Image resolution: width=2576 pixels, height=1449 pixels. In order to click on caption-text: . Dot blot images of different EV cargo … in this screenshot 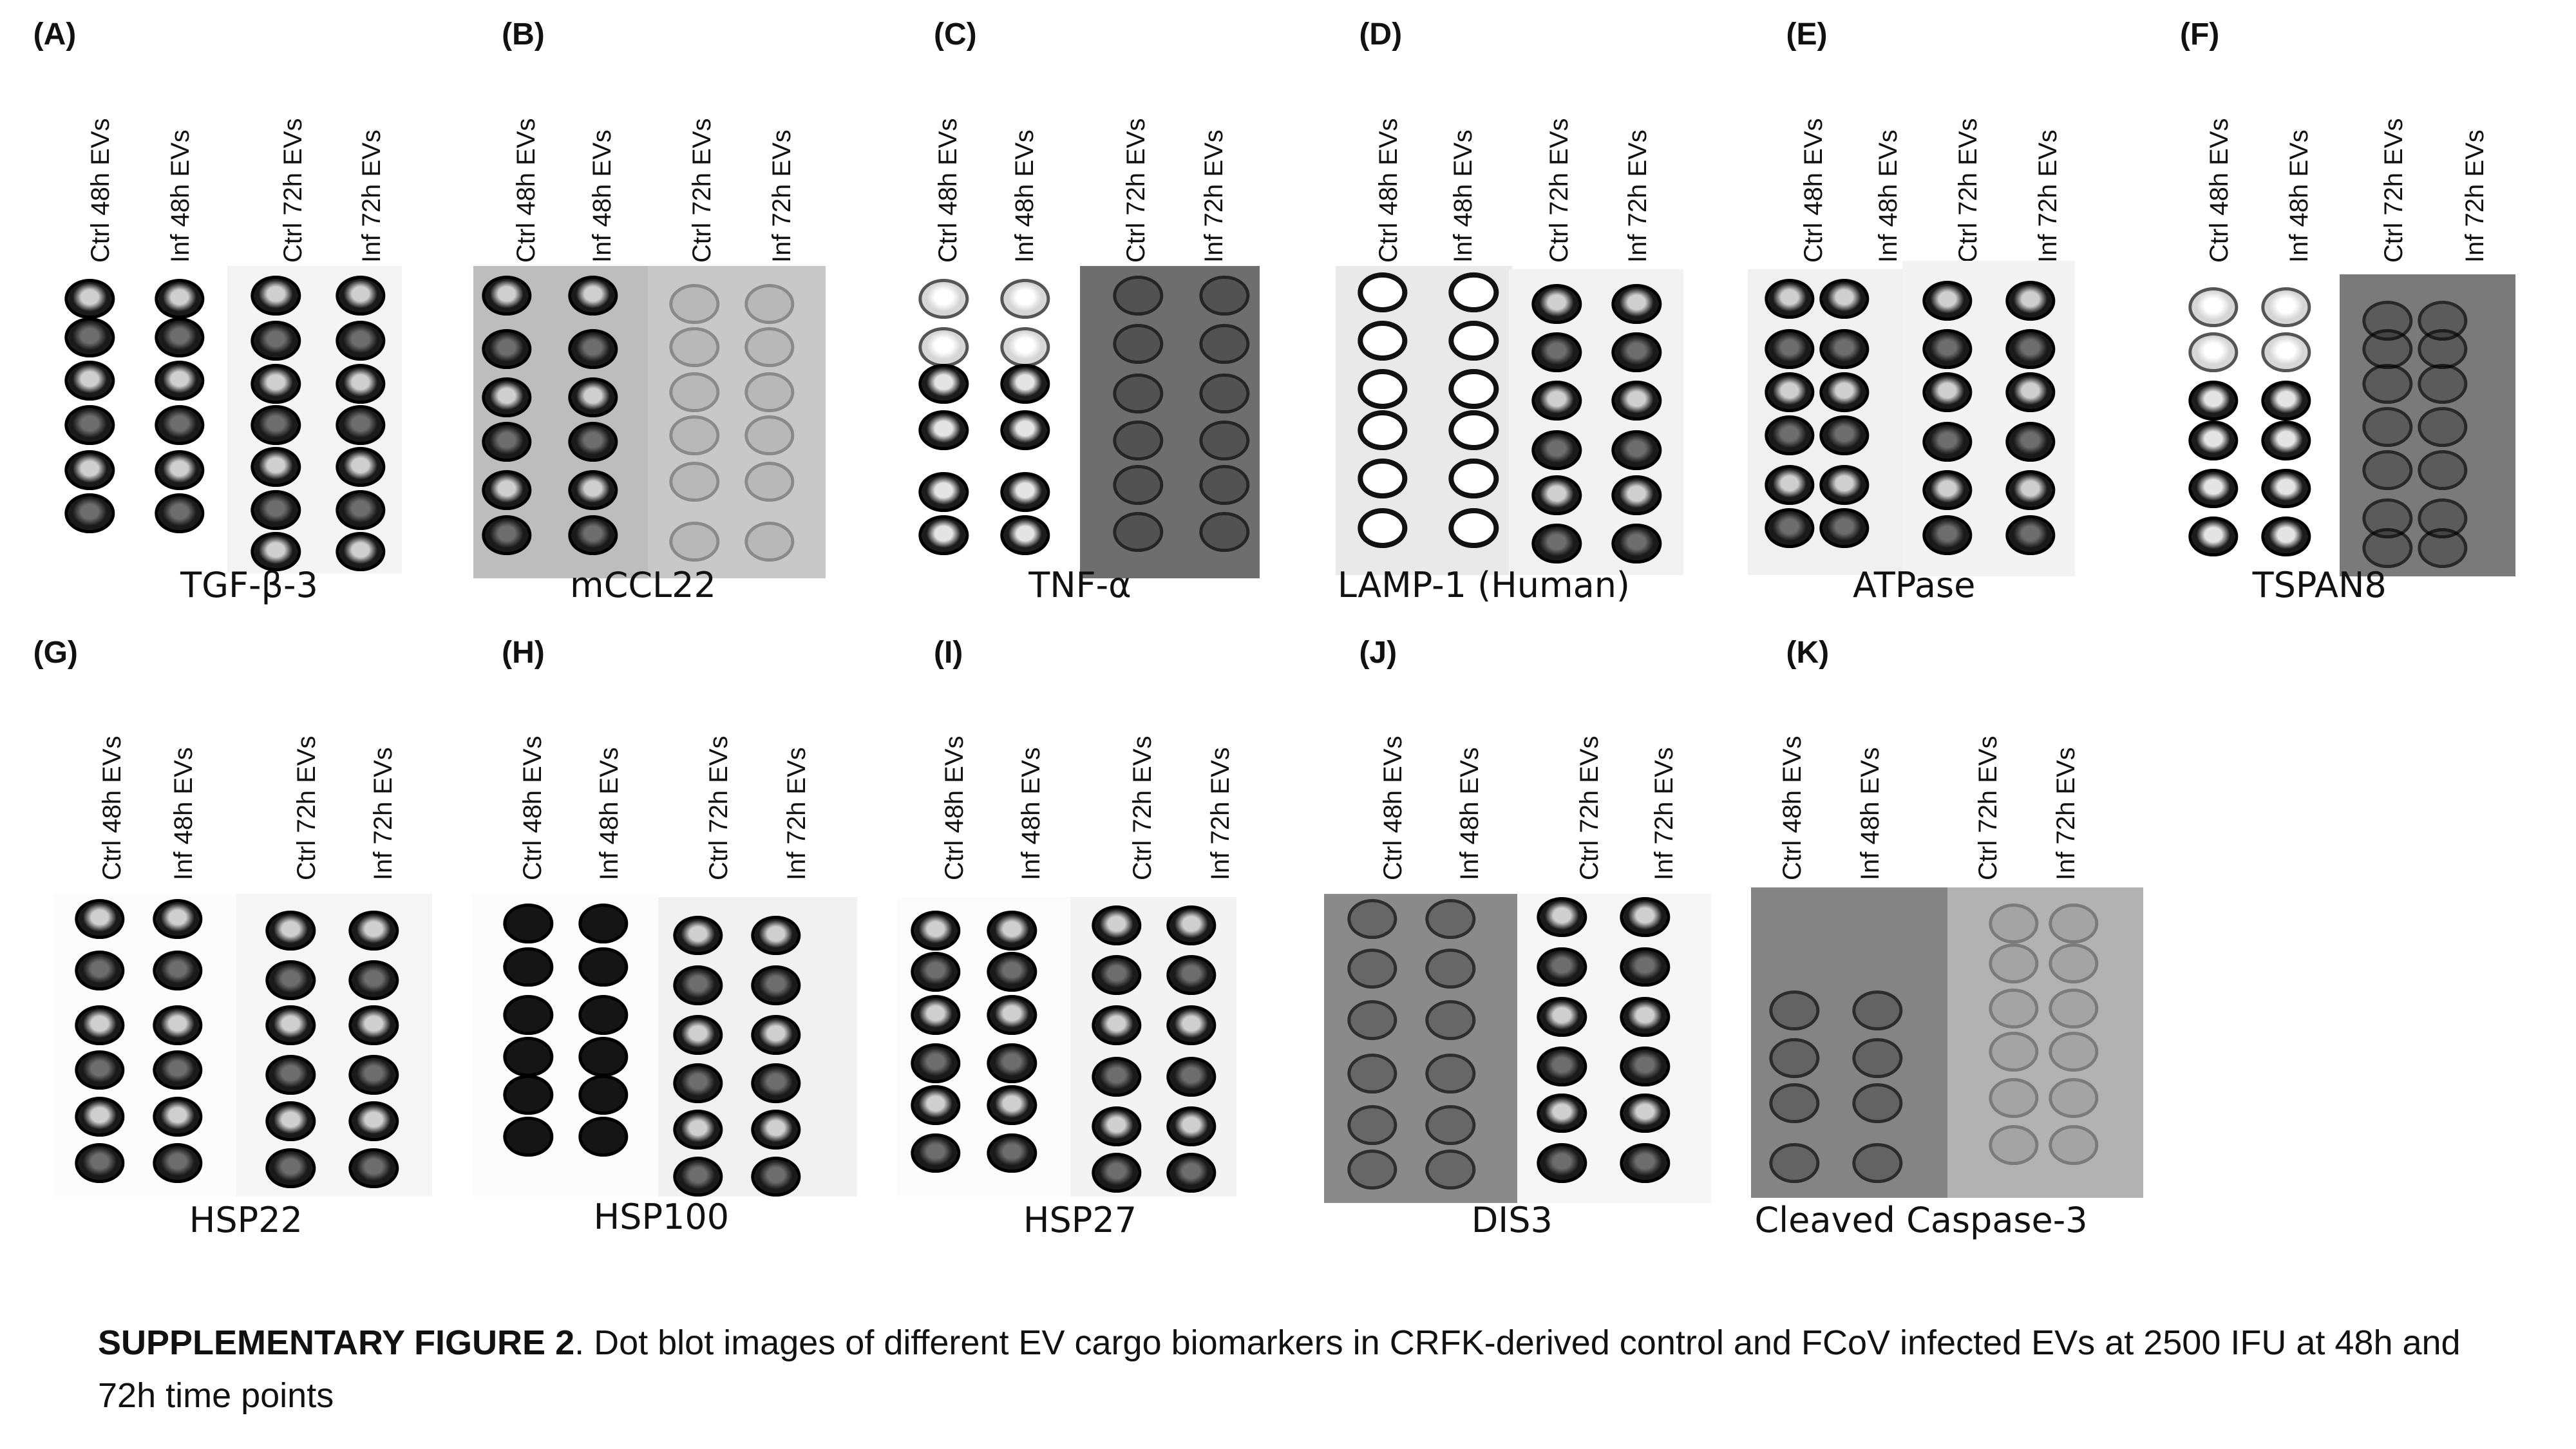, I will do `click(1279, 1369)`.